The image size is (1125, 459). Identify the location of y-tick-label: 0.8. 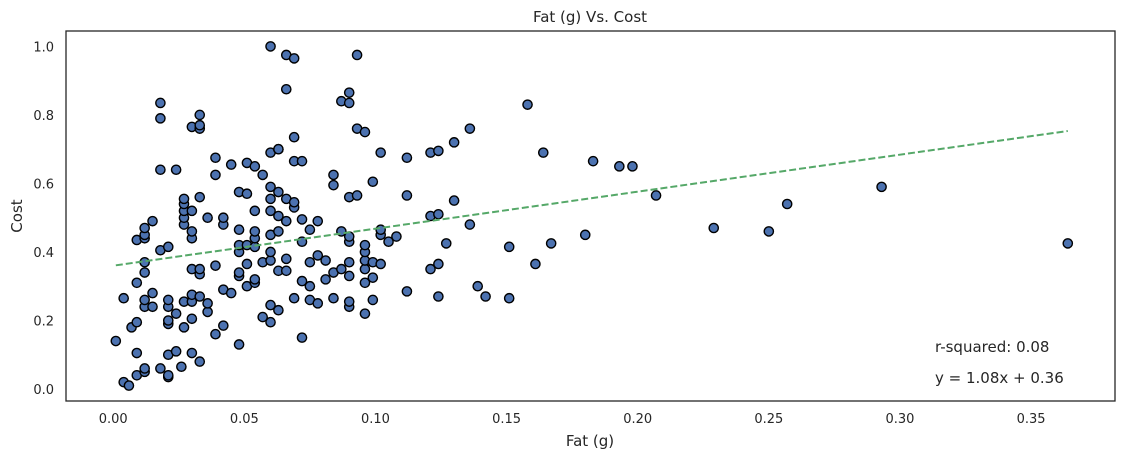
(43, 116).